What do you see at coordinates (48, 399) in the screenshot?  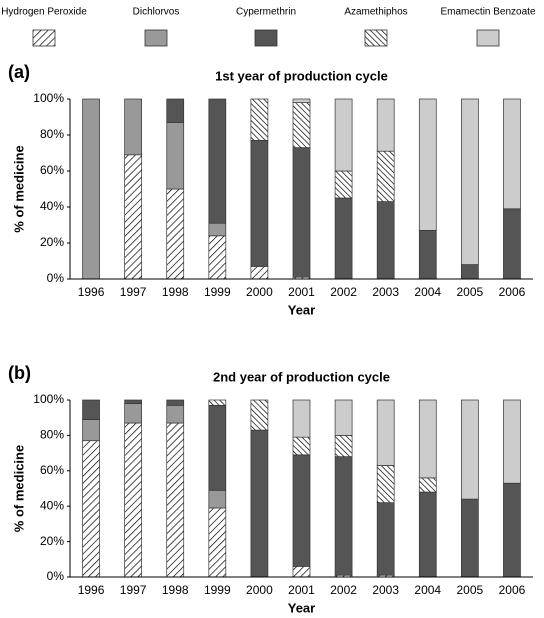 I see `y-tick-label: 100%` at bounding box center [48, 399].